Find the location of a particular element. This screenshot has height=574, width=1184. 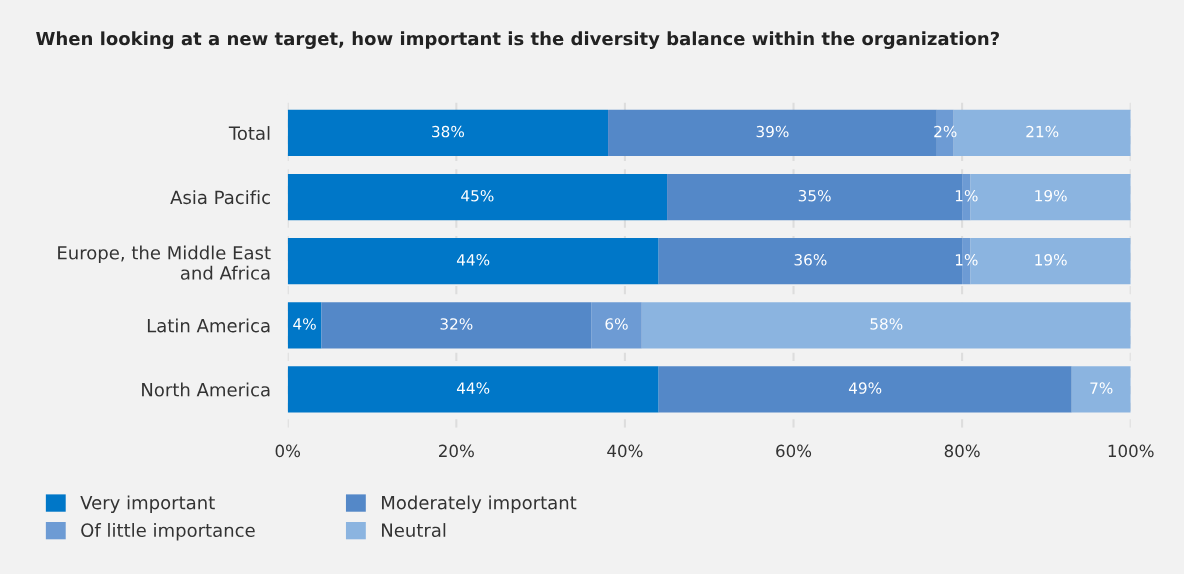

data-label: 38% is located at coordinates (448, 131).